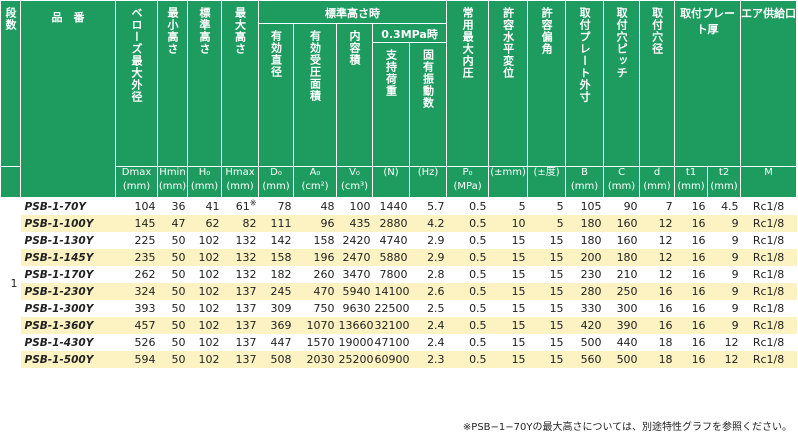 This screenshot has height=435, width=798. Describe the element at coordinates (204, 182) in the screenshot. I see `unit-h0: H₀ (mm)` at that location.